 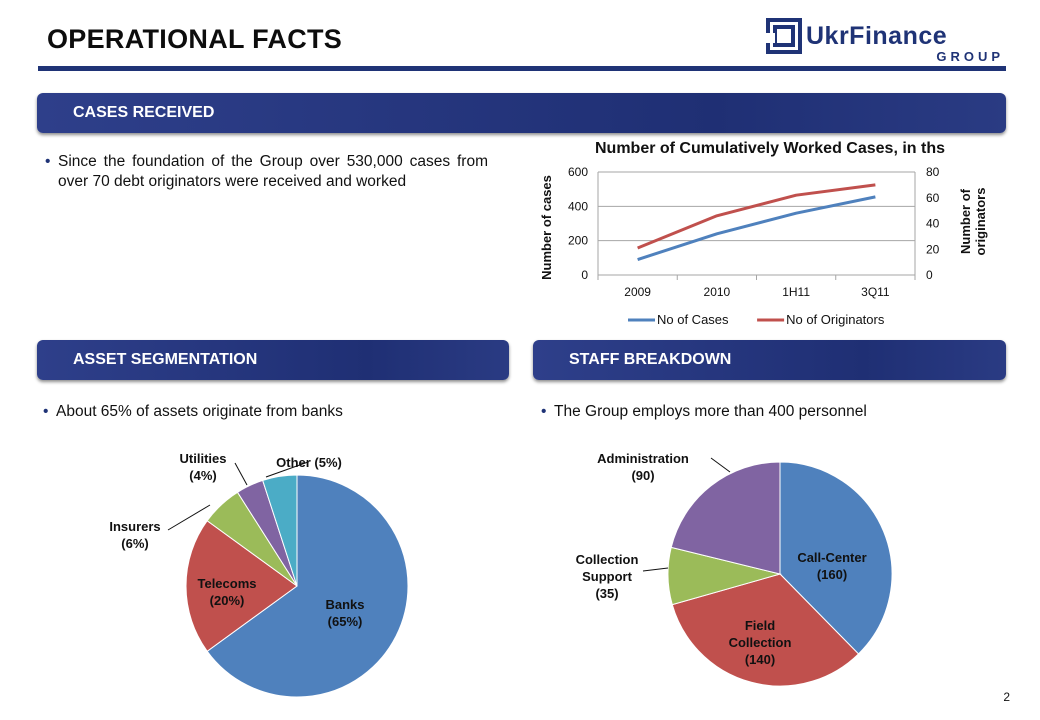 I want to click on y-tick-label: 400, so click(x=578, y=206).